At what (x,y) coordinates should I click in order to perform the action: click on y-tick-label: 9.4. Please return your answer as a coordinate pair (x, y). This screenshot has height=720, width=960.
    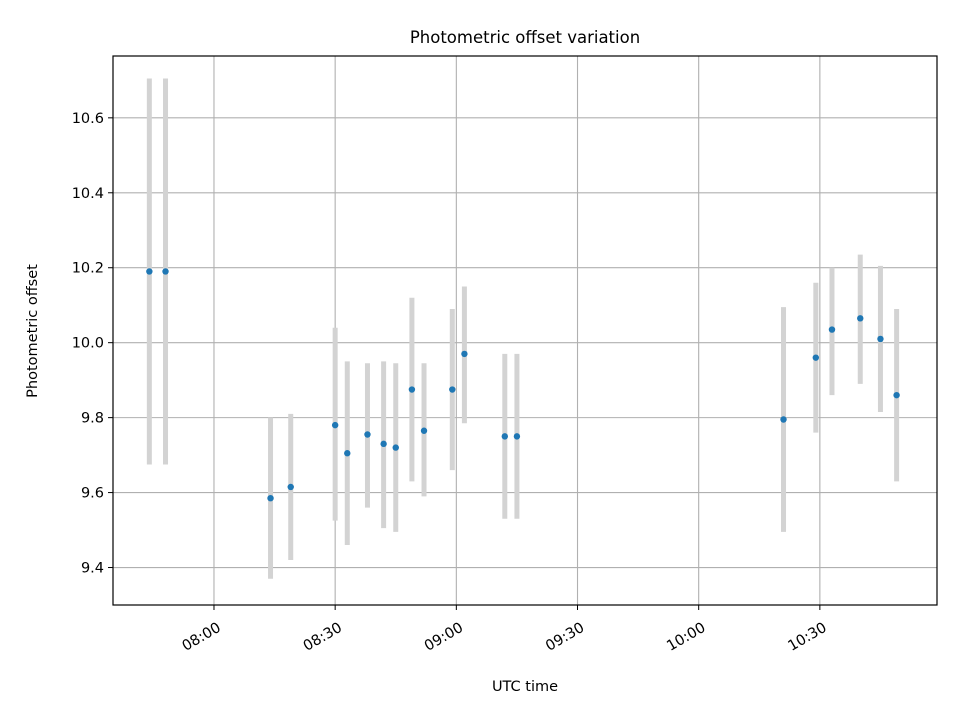
    Looking at the image, I should click on (92, 569).